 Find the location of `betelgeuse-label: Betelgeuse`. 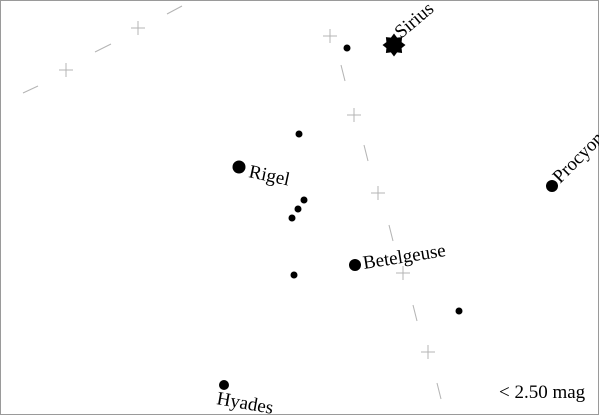

betelgeuse-label: Betelgeuse is located at coordinates (404, 257).